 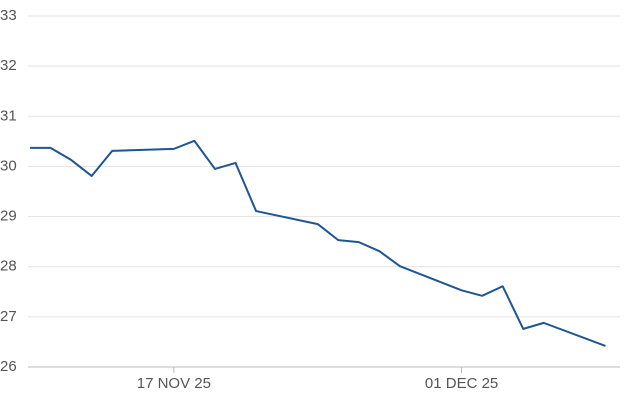 What do you see at coordinates (8, 266) in the screenshot?
I see `y-tick-label: 28` at bounding box center [8, 266].